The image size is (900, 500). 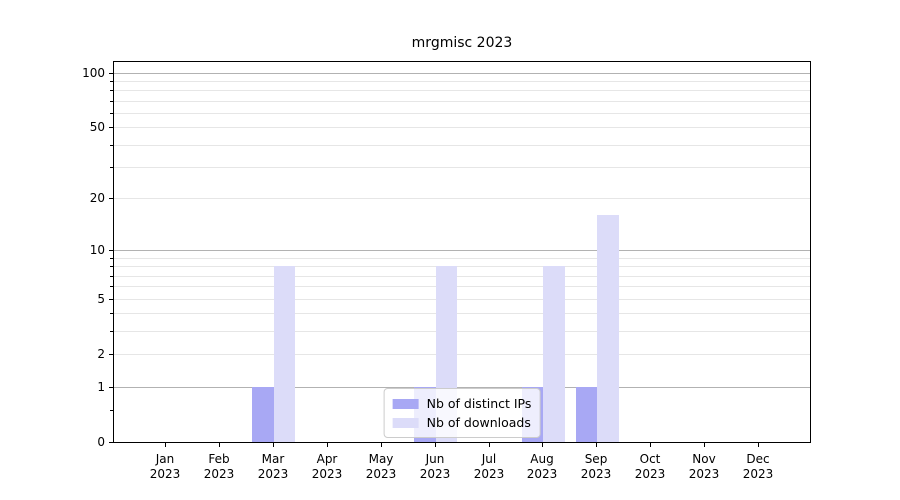 I want to click on x-tick-label-month: Jan, so click(x=165, y=459).